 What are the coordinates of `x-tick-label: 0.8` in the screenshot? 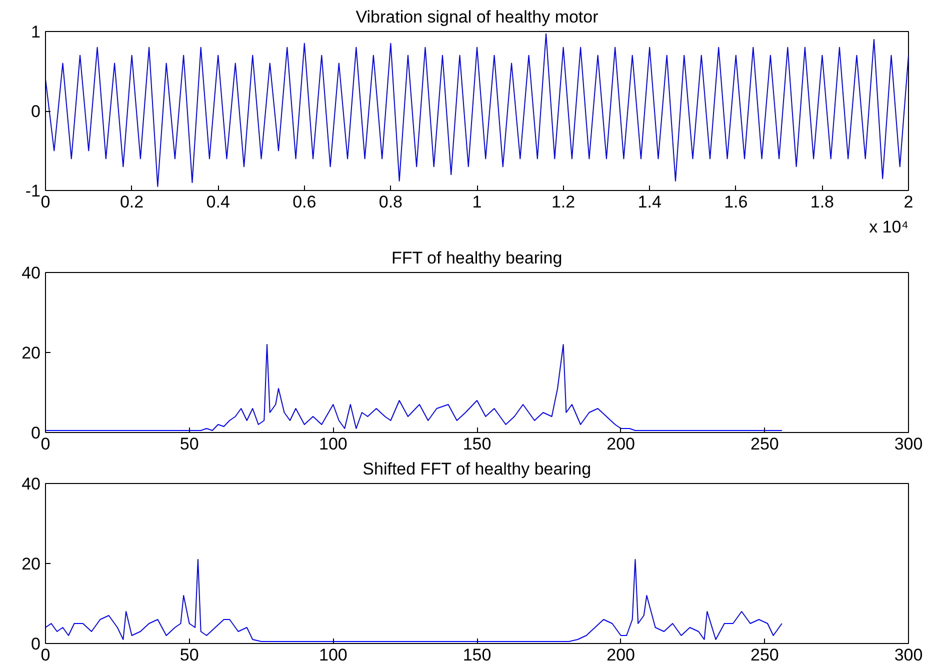 It's located at (390, 202).